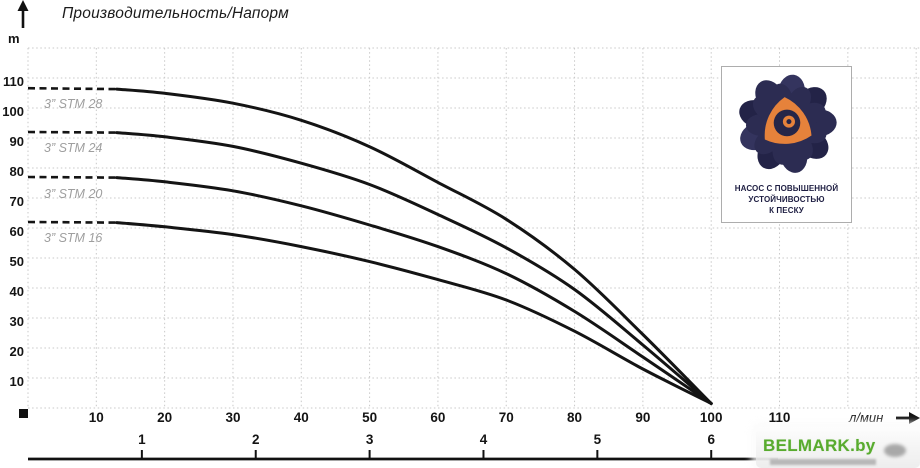 Image resolution: width=920 pixels, height=468 pixels. What do you see at coordinates (711, 439) in the screenshot?
I see `secondary-axis-tick-label: 6` at bounding box center [711, 439].